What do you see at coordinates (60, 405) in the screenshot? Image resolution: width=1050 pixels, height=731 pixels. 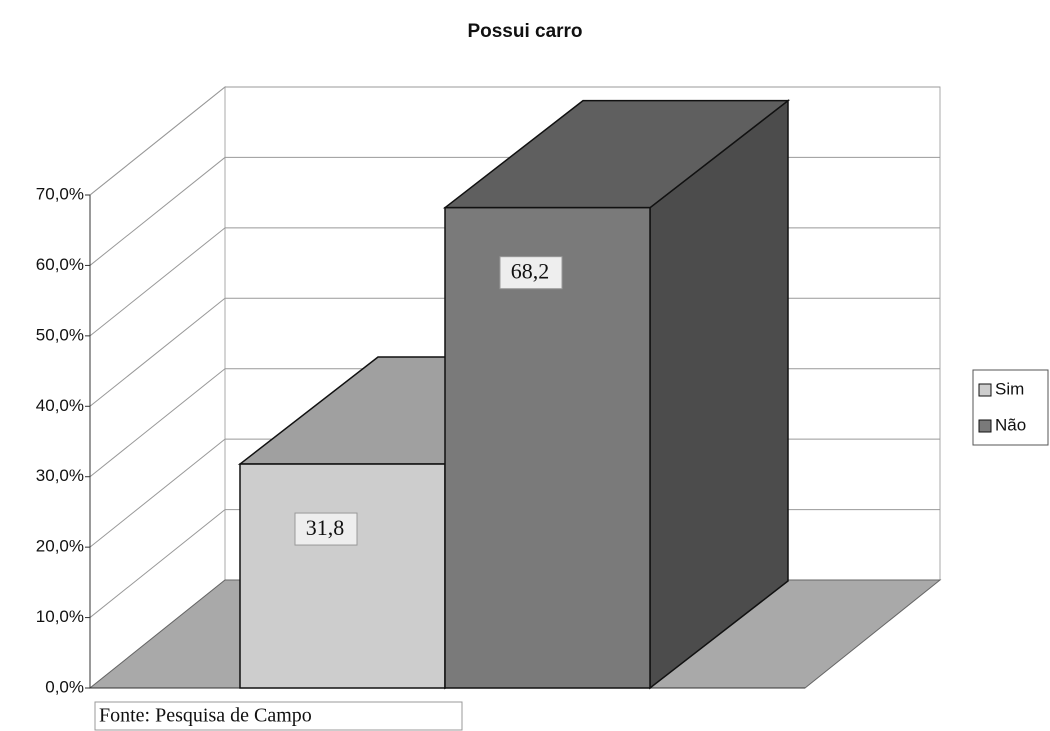 I see `y-tick-label: 40,0%` at bounding box center [60, 405].